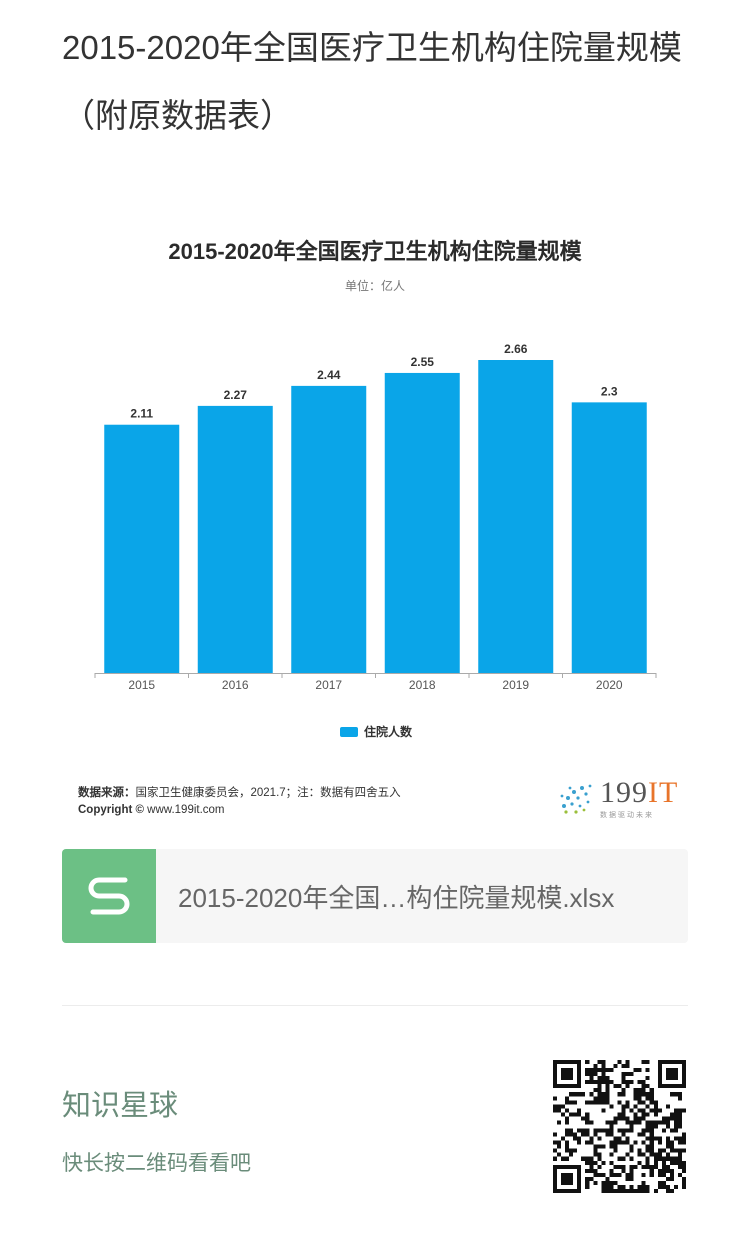 The width and height of the screenshot is (750, 1246). What do you see at coordinates (388, 732) in the screenshot?
I see `legend-label: 住院人数` at bounding box center [388, 732].